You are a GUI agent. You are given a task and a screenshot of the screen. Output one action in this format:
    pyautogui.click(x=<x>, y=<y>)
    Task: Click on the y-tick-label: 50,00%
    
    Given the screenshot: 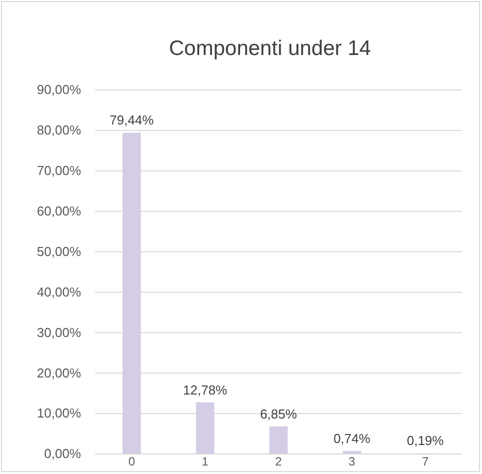 What is the action you would take?
    pyautogui.click(x=59, y=251)
    